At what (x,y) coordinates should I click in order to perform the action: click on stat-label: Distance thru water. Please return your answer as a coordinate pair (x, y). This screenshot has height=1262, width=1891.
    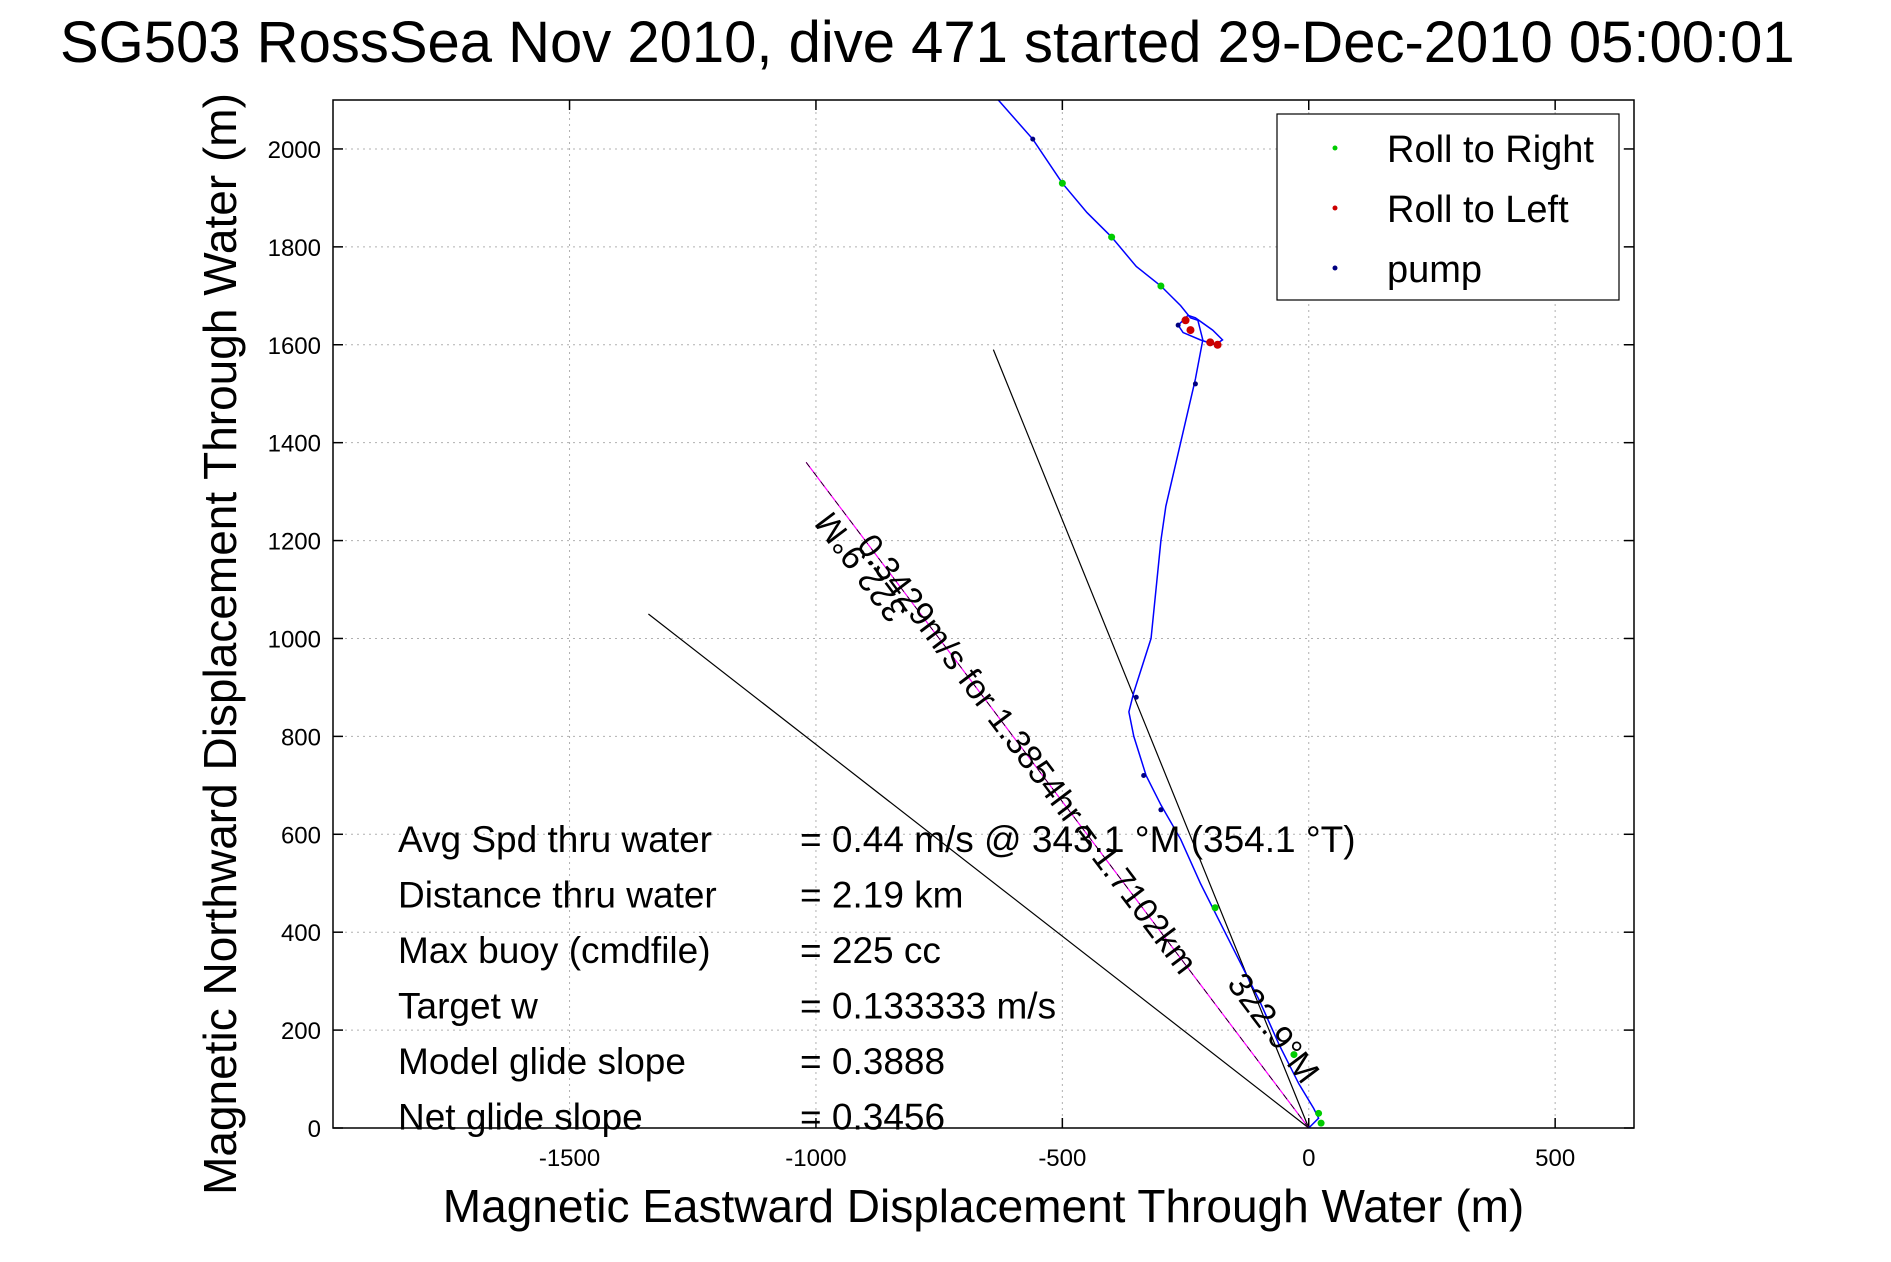
    Looking at the image, I should click on (557, 895).